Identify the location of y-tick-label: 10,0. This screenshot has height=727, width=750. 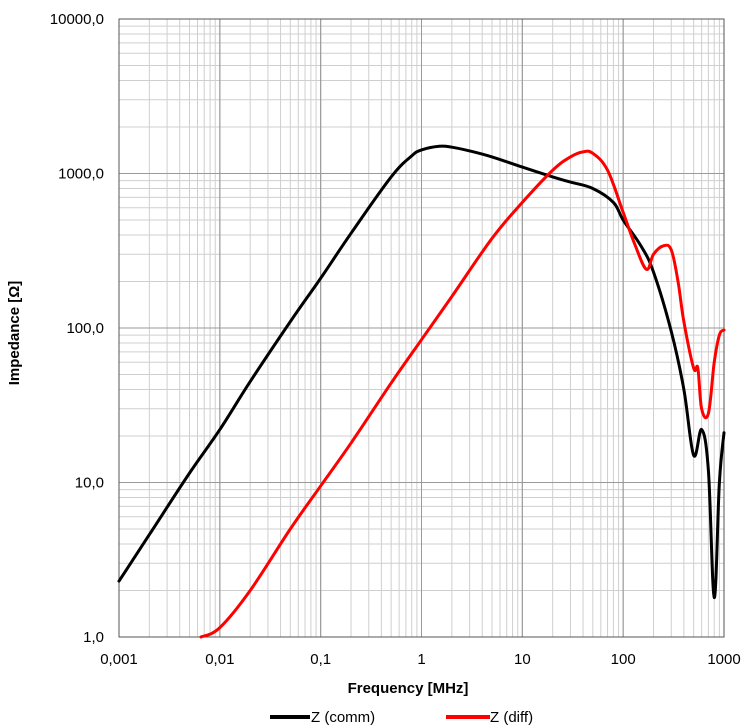
(89, 483).